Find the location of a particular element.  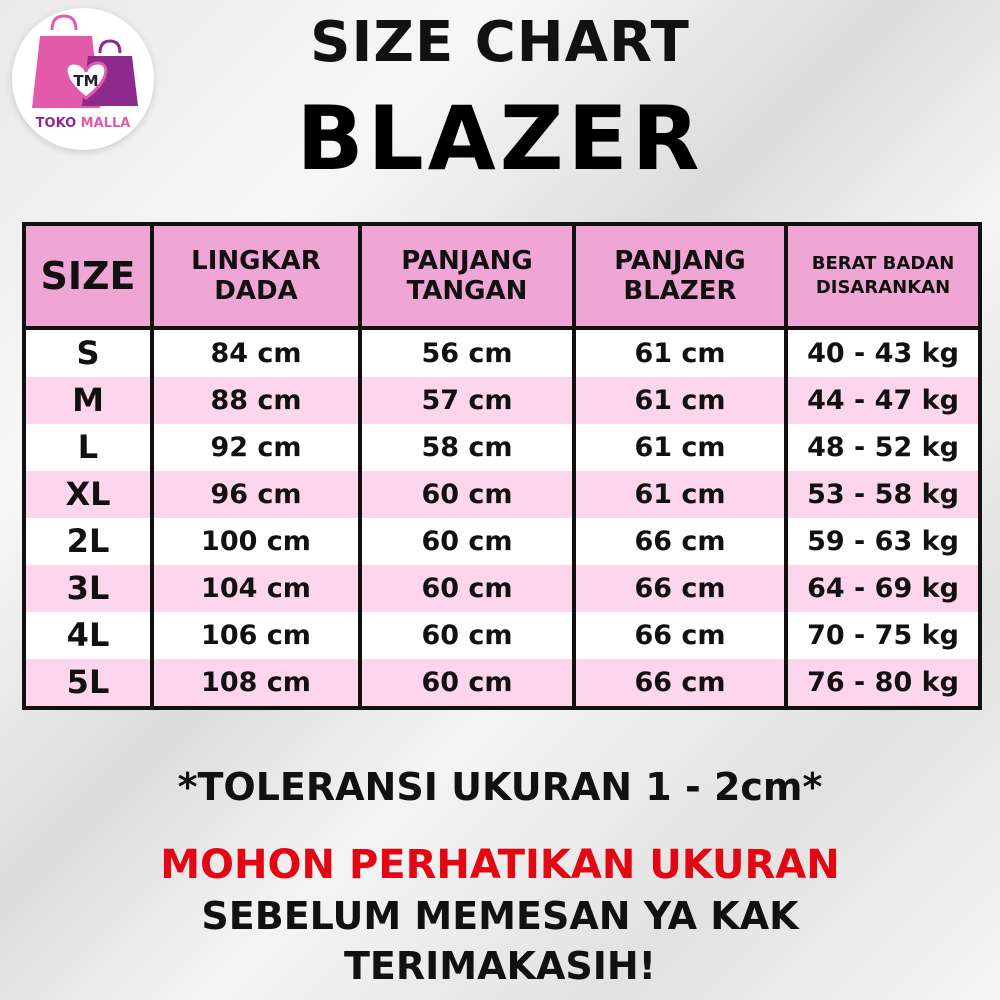

table-row: S 84 cm 56 cm 61 cm 40 - 43 kg is located at coordinates (502, 352).